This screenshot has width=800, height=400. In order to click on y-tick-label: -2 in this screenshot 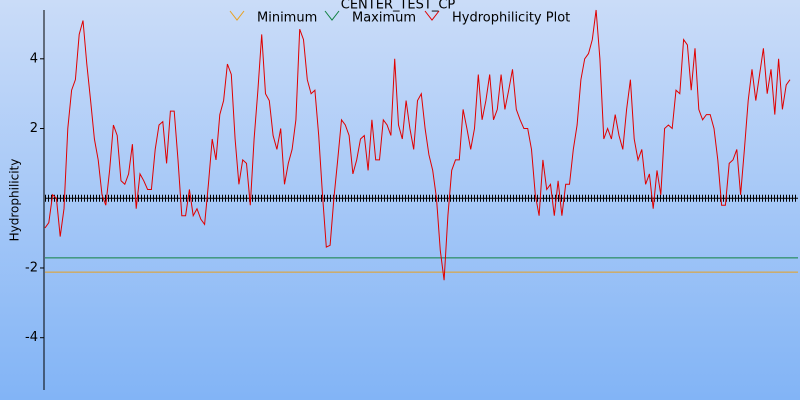, I will do `click(31, 267)`.